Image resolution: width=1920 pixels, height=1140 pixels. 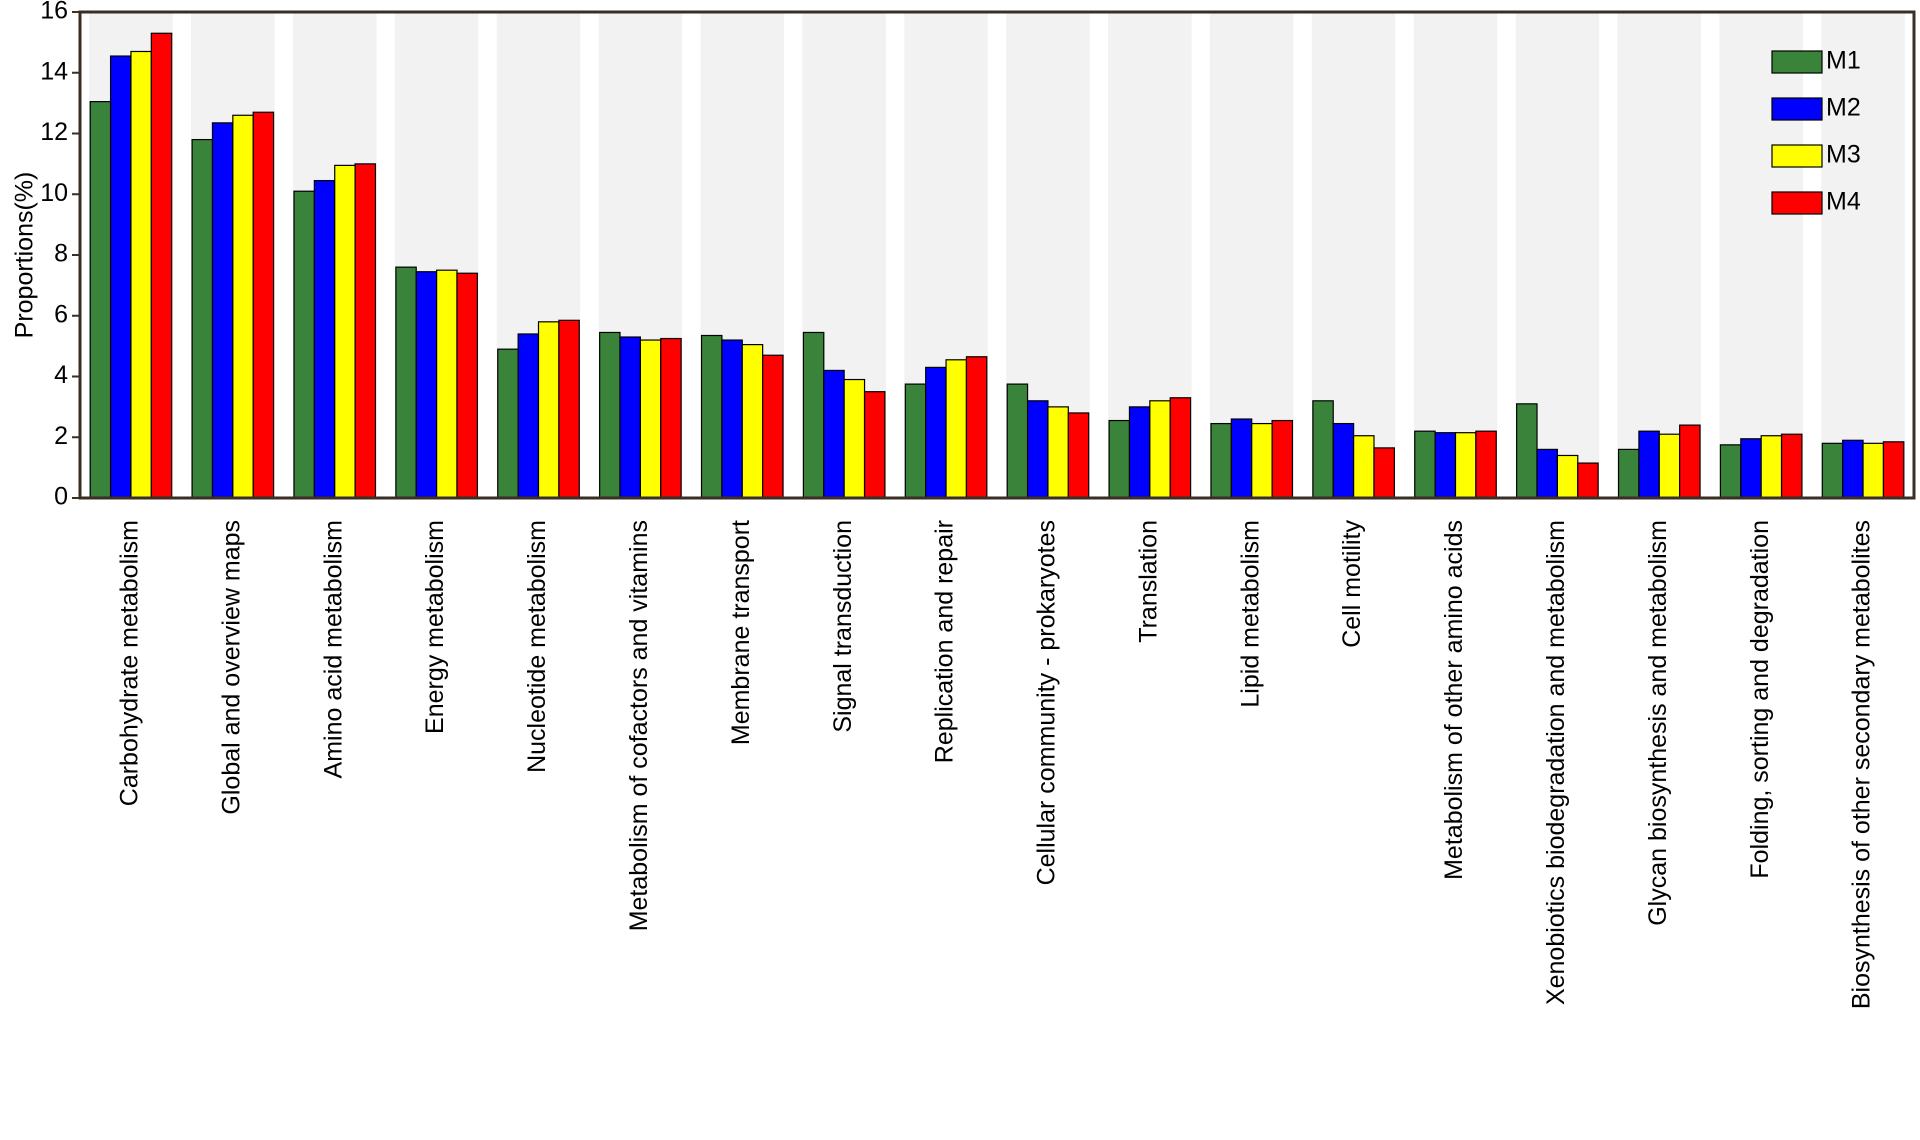 I want to click on y-tick-label: 10, so click(x=54, y=193).